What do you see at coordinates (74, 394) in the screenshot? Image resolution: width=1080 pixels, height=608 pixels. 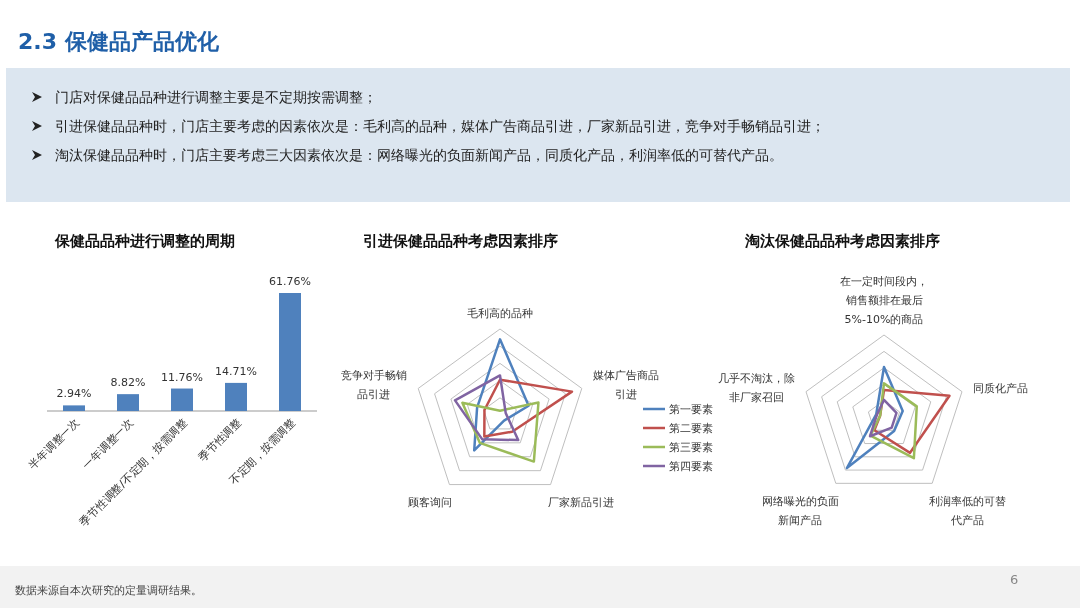 I see `data-label: 2.94%` at bounding box center [74, 394].